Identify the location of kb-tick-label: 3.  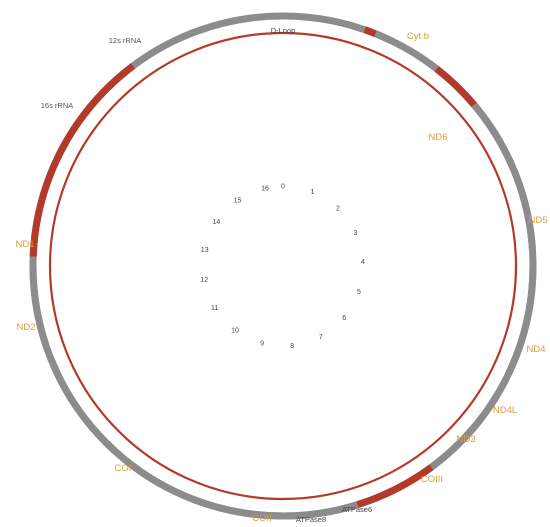
(356, 233).